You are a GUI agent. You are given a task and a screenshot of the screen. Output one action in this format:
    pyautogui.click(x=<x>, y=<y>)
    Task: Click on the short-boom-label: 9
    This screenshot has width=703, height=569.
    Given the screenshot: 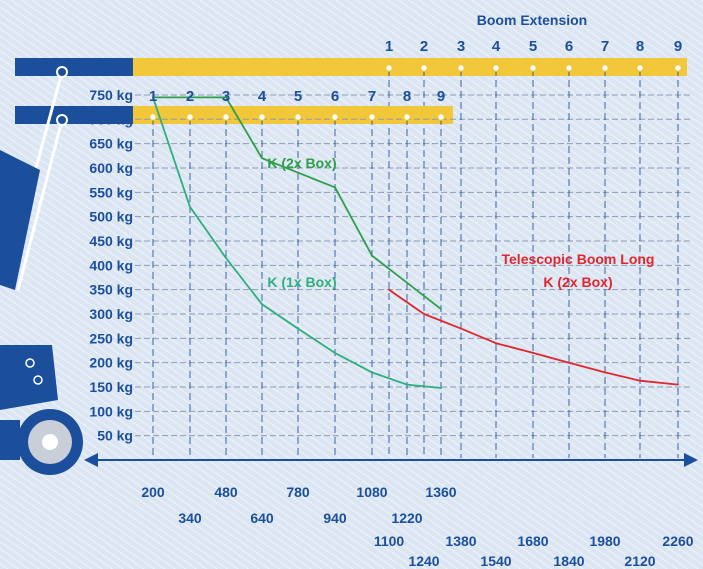 What is the action you would take?
    pyautogui.click(x=441, y=96)
    